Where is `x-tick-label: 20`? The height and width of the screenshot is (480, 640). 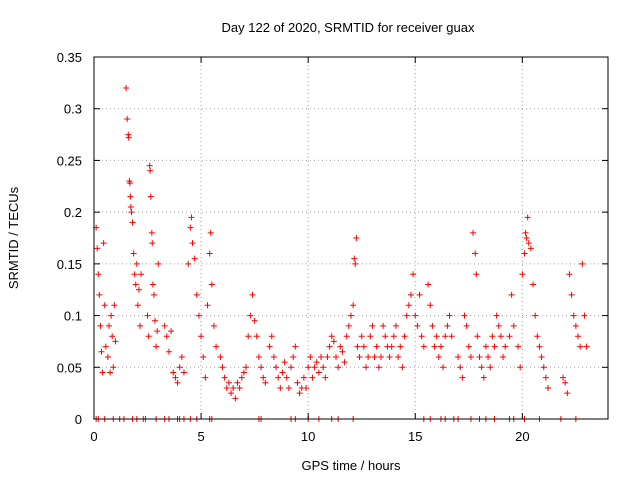 x-tick-label: 20 is located at coordinates (522, 436).